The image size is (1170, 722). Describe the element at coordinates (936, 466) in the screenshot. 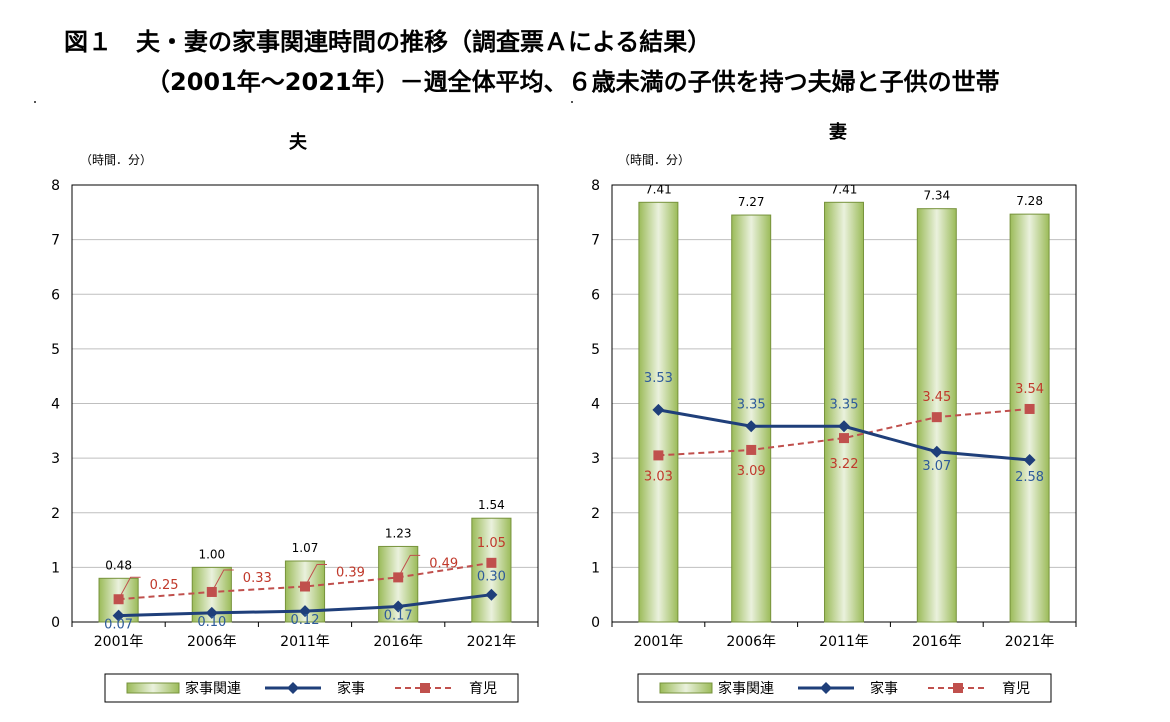

I see `point-label-kaji: 3.07` at that location.